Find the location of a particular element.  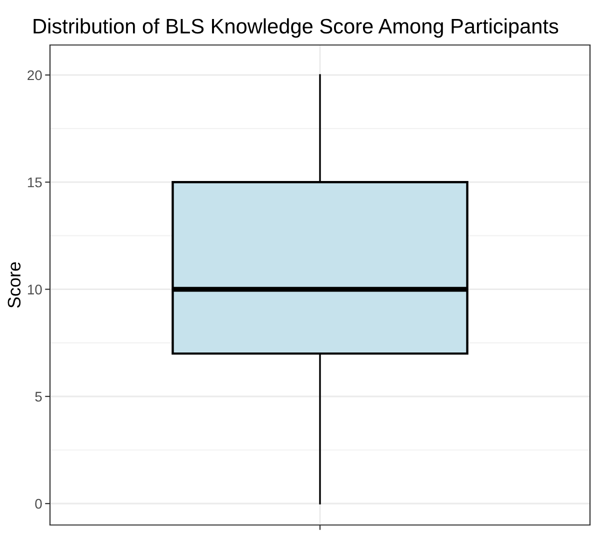

y-tick-label: 15 is located at coordinates (35, 183).